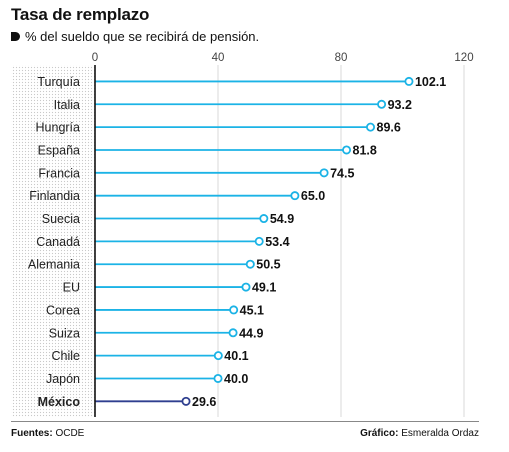 This screenshot has height=452, width=509. I want to click on category-label: Japón, so click(63, 379).